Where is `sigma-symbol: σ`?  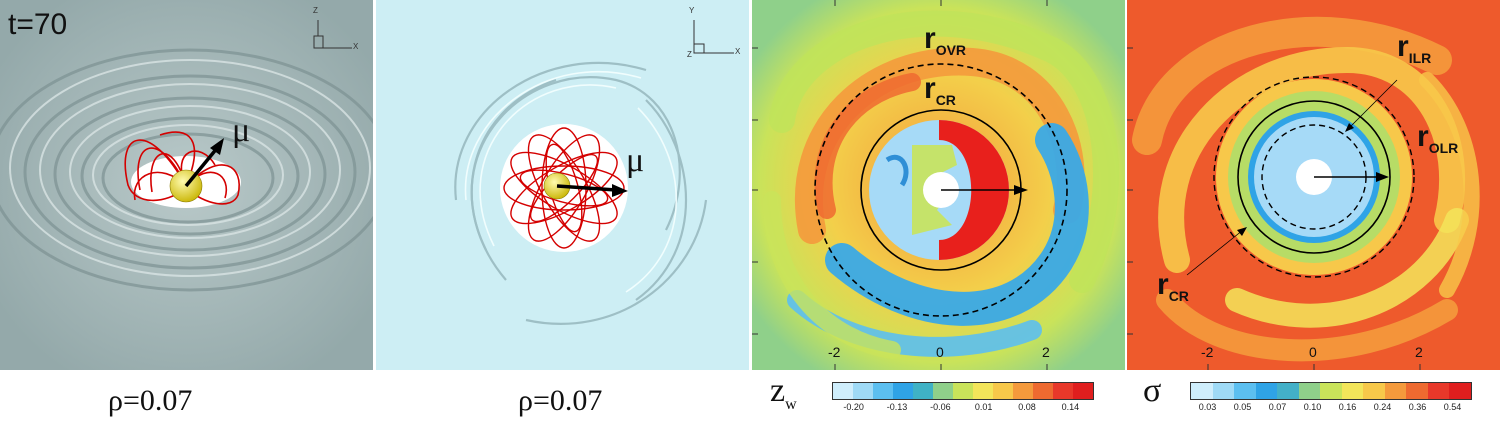 sigma-symbol: σ is located at coordinates (1152, 390).